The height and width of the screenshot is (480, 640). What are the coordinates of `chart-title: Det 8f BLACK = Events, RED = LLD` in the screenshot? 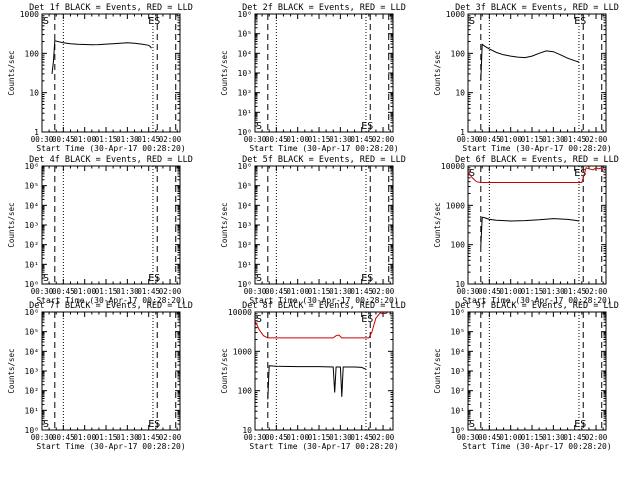 It's located at (324, 306).